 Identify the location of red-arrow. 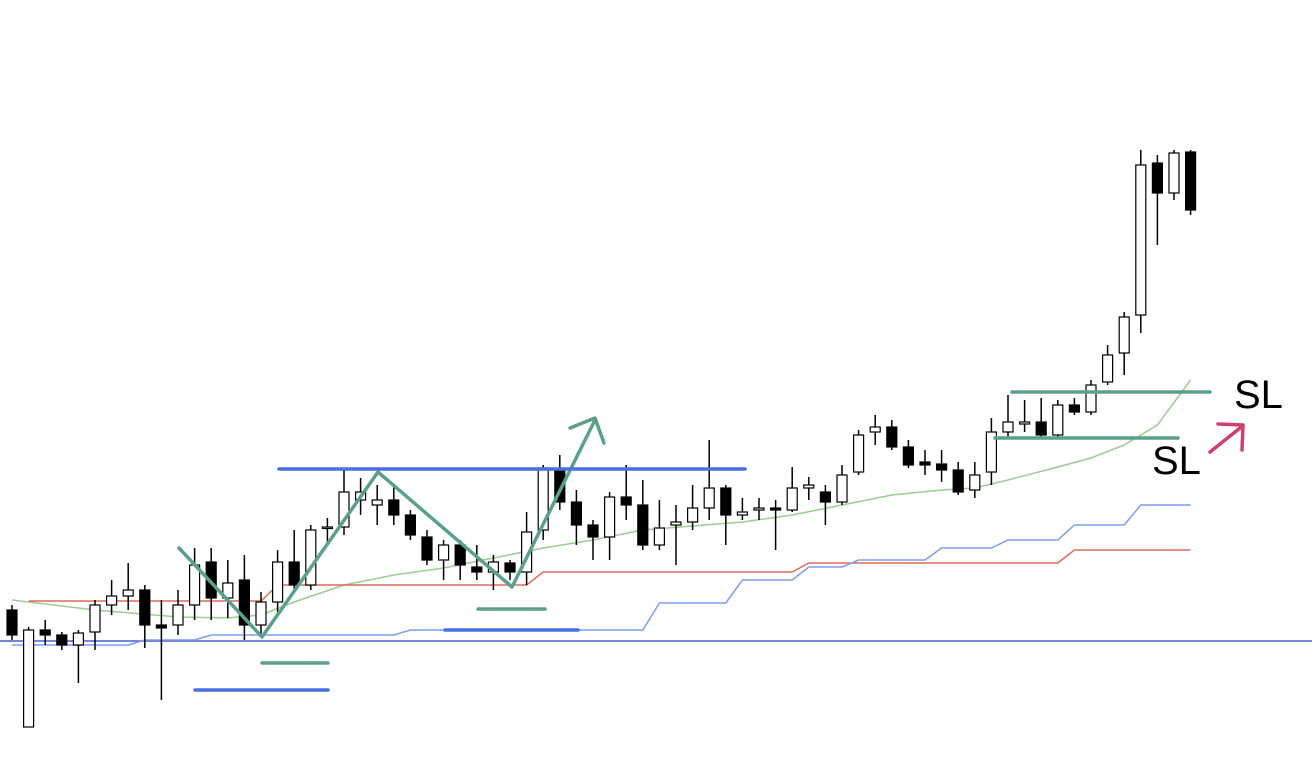
(1225, 440).